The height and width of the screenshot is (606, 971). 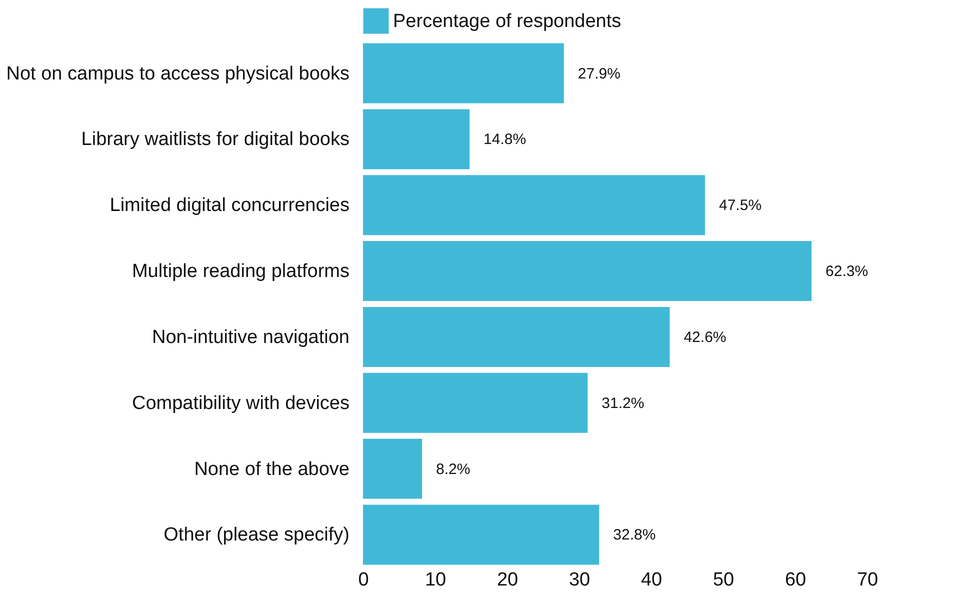 What do you see at coordinates (507, 580) in the screenshot?
I see `x-tick-label: 20` at bounding box center [507, 580].